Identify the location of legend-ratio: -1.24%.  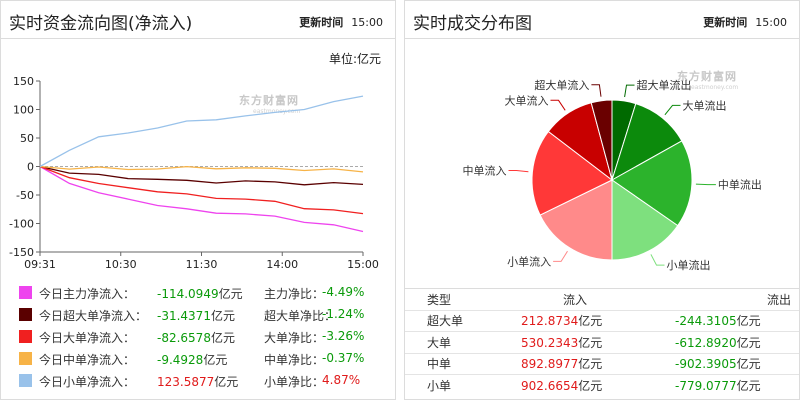
(343, 314).